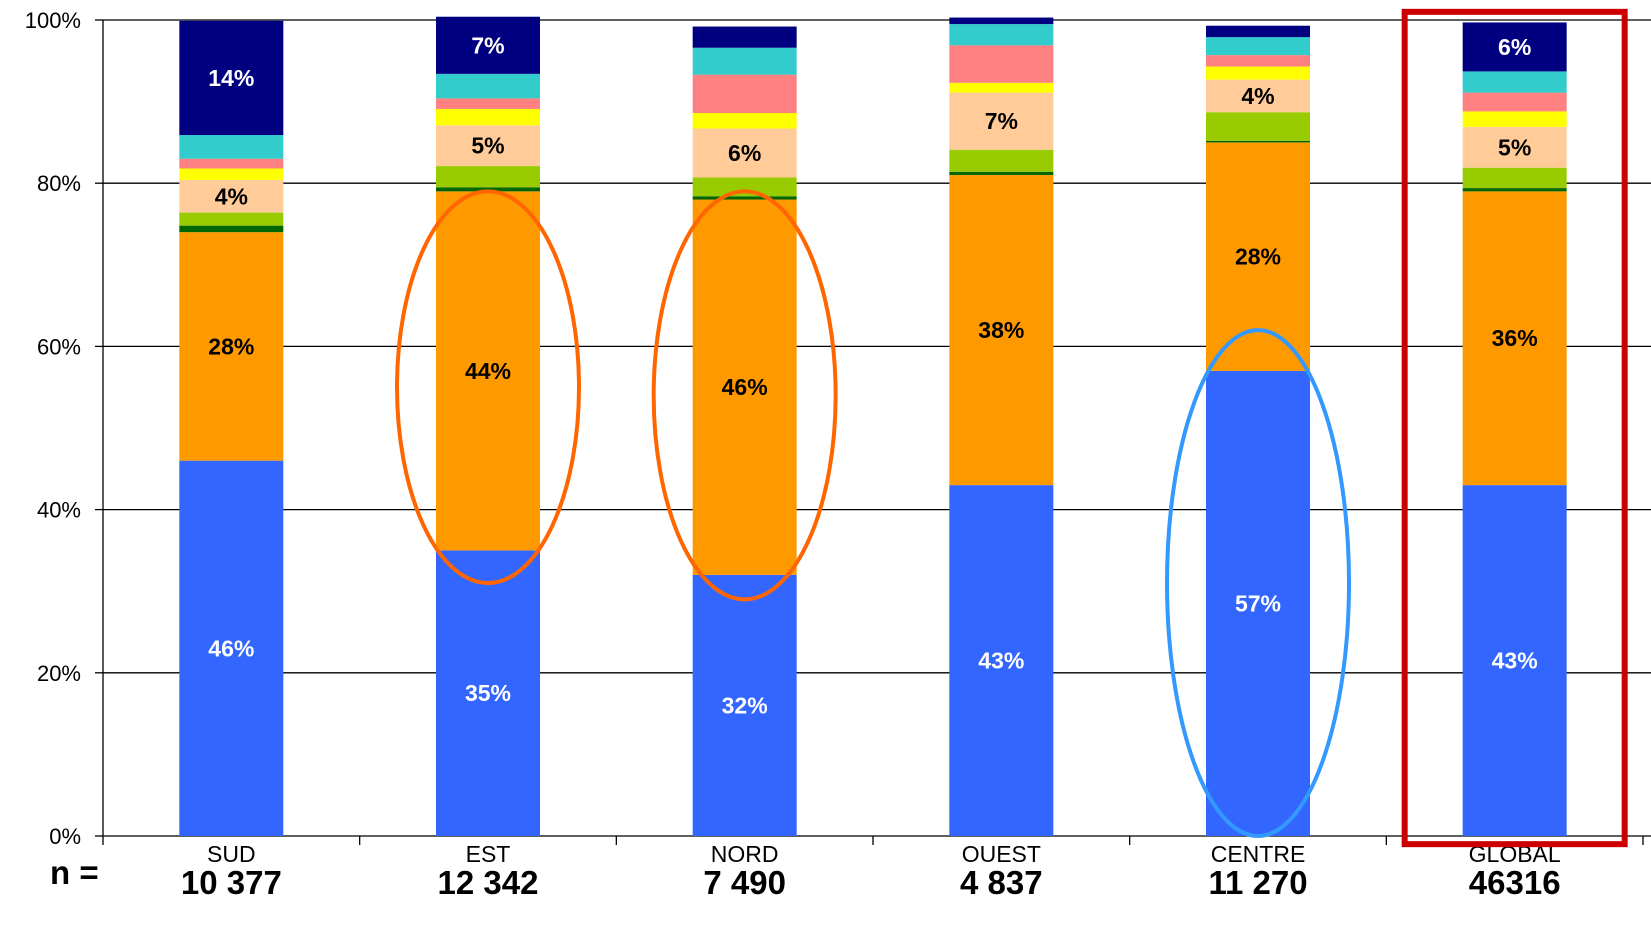  What do you see at coordinates (745, 854) in the screenshot?
I see `category-label: NORD` at bounding box center [745, 854].